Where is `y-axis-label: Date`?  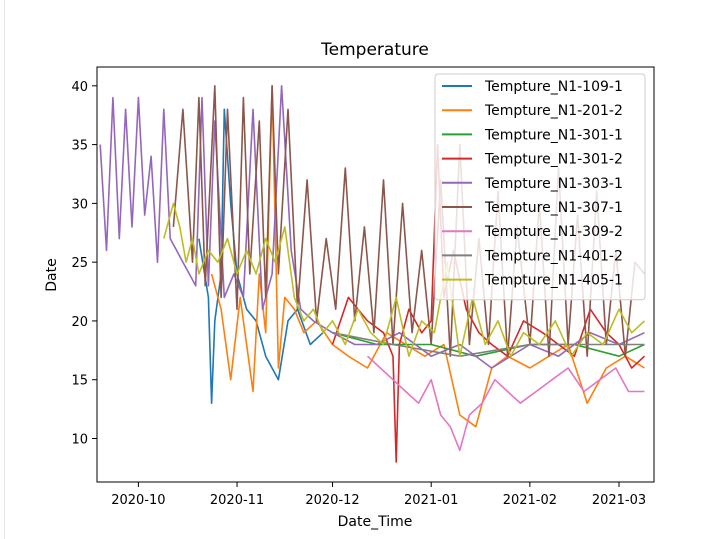
y-axis-label: Date is located at coordinates (52, 274).